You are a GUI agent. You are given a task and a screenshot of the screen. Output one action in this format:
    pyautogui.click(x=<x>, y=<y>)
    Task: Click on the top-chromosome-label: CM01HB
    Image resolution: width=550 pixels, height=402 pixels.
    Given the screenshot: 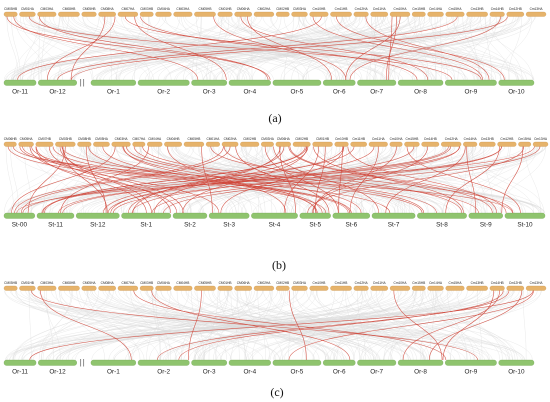 What is the action you would take?
    pyautogui.click(x=225, y=9)
    